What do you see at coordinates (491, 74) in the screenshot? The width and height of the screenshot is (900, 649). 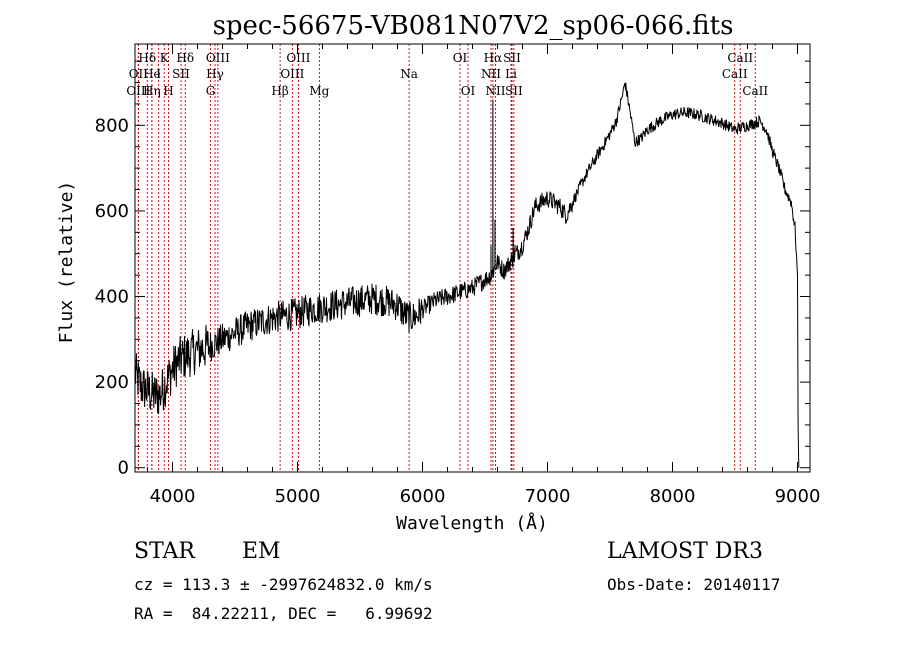 I see `line-label-21: NII` at bounding box center [491, 74].